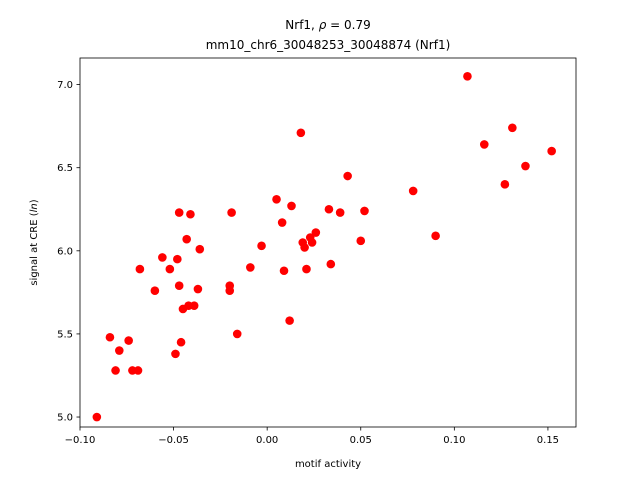 The image size is (640, 480). What do you see at coordinates (65, 85) in the screenshot?
I see `y-tick-label: 7.0` at bounding box center [65, 85].